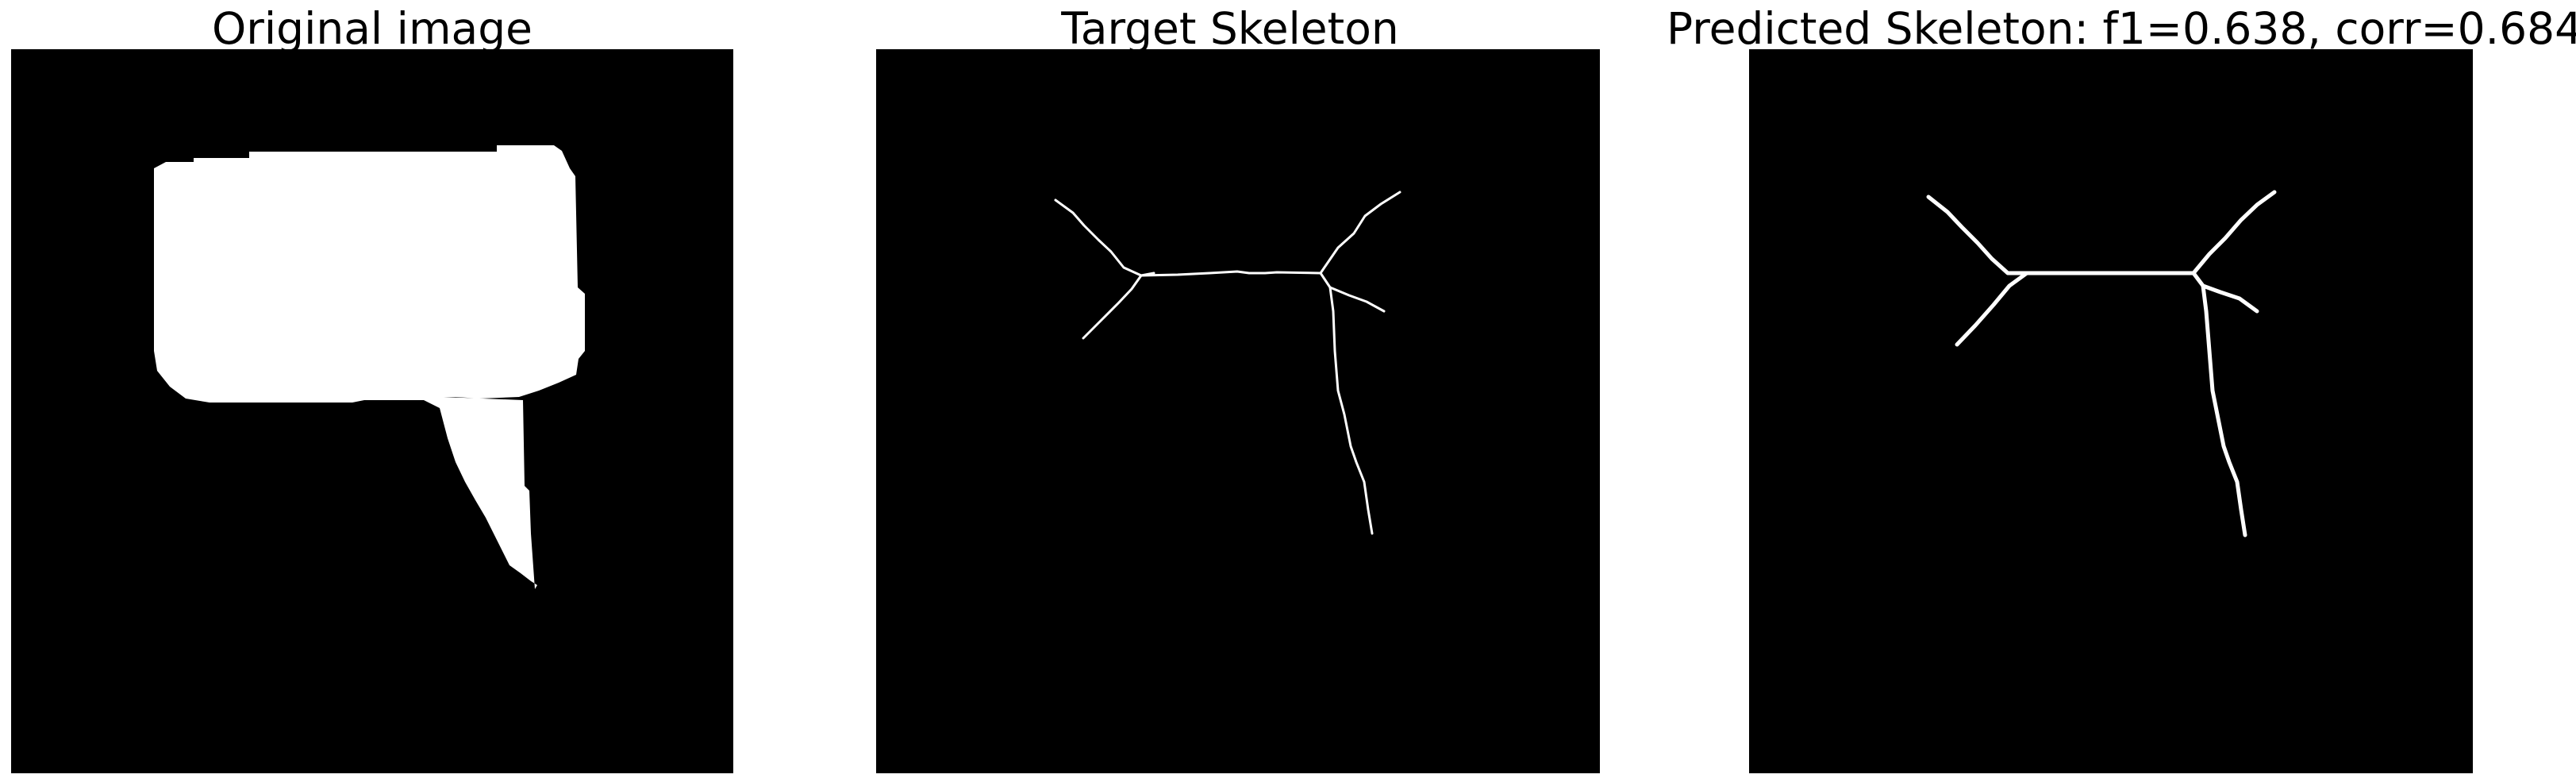 This screenshot has height=782, width=2576. I want to click on panel-title-target: Target Skeleton, so click(1230, 29).